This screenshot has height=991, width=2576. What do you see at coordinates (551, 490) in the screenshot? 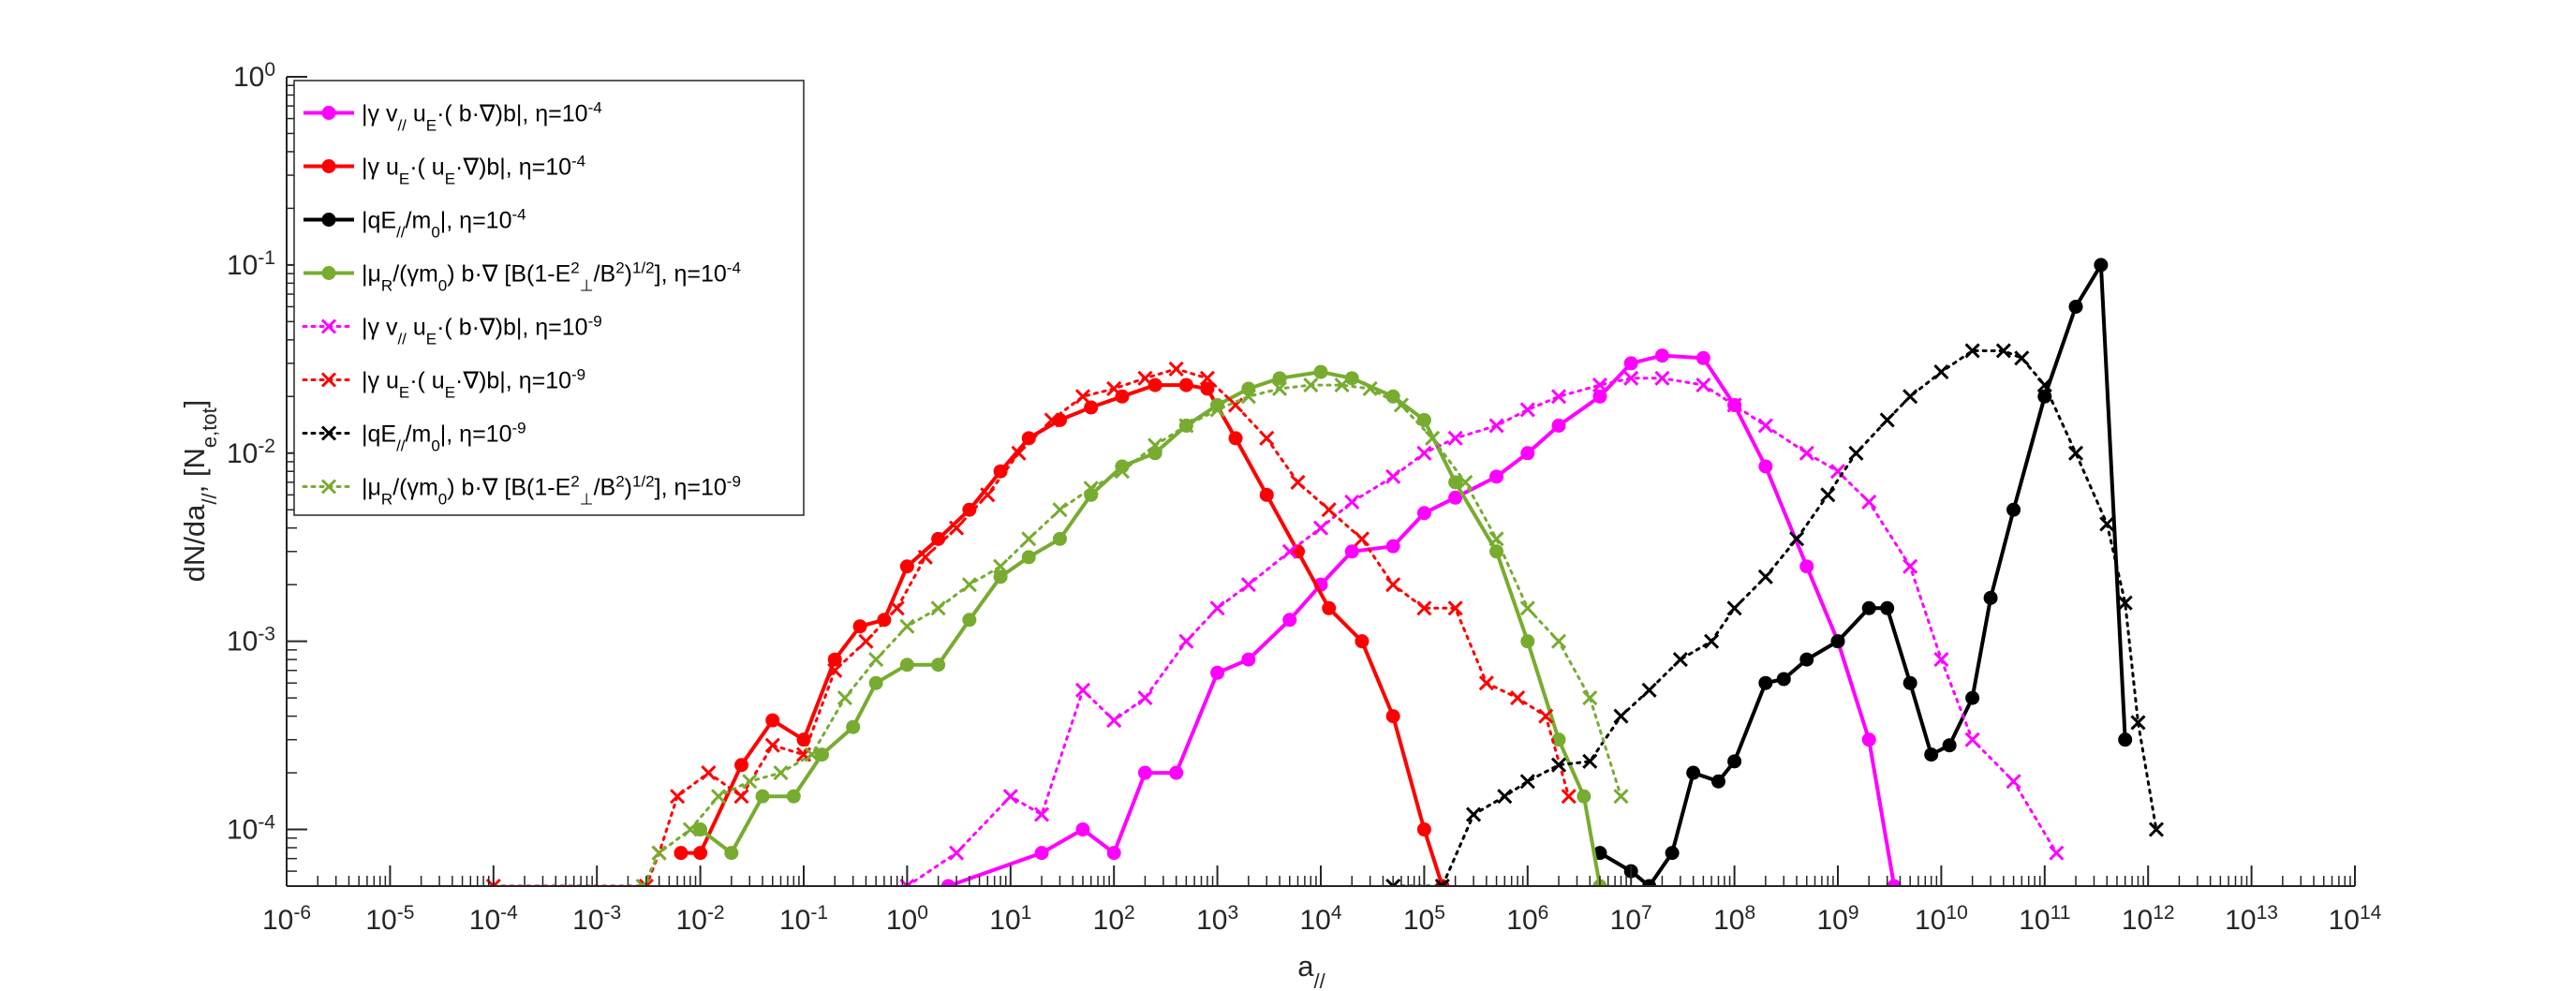
I see `legend-label: |μR/(γm0) b·∇ [B(1-E2⊥/B2)1/2], η=10-9` at bounding box center [551, 490].